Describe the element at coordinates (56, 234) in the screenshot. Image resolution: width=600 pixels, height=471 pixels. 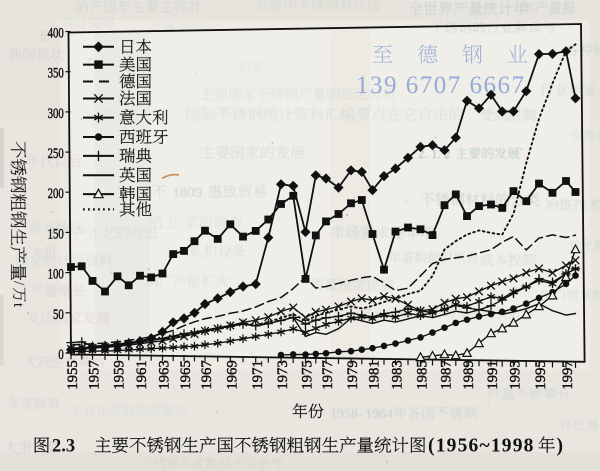
I see `svg-text: 150` at that location.